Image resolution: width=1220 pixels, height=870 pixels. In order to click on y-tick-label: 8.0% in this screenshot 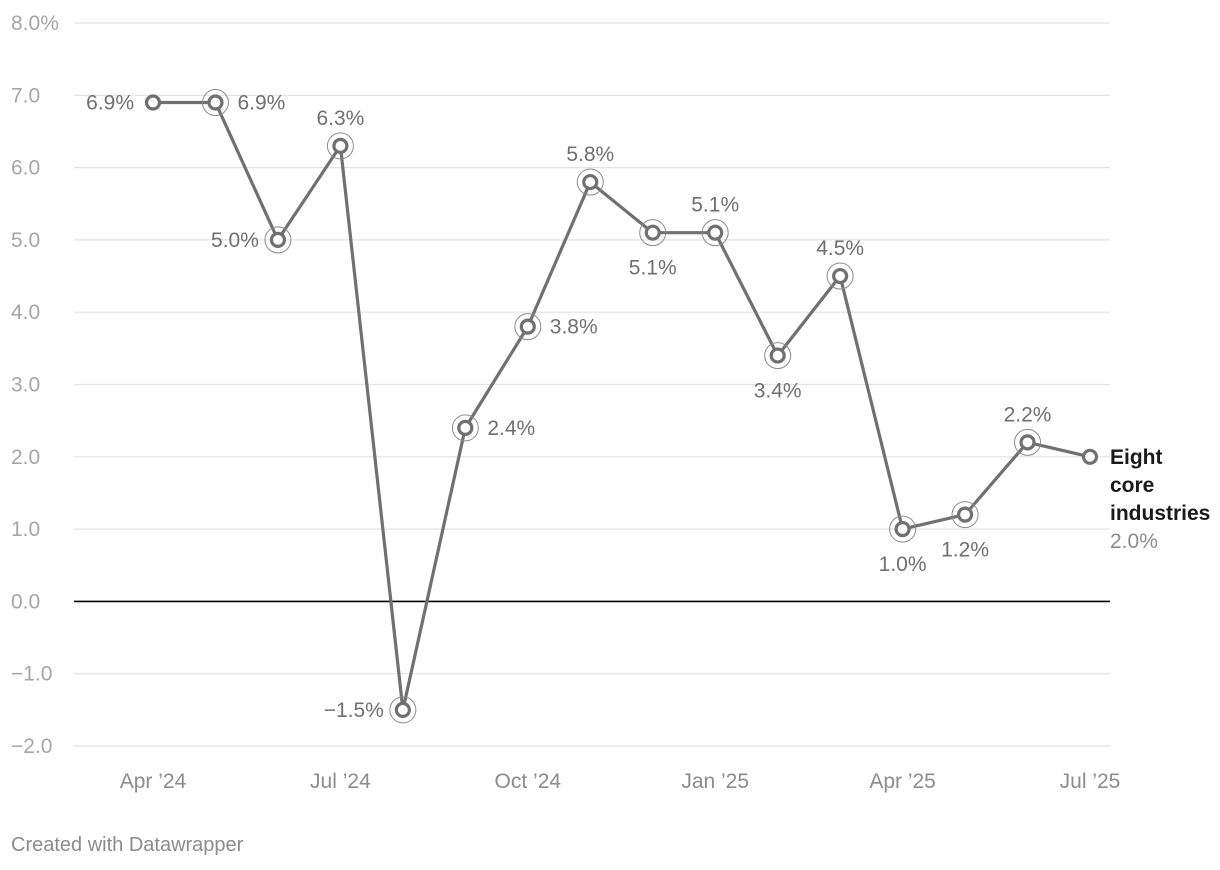, I will do `click(35, 23)`.